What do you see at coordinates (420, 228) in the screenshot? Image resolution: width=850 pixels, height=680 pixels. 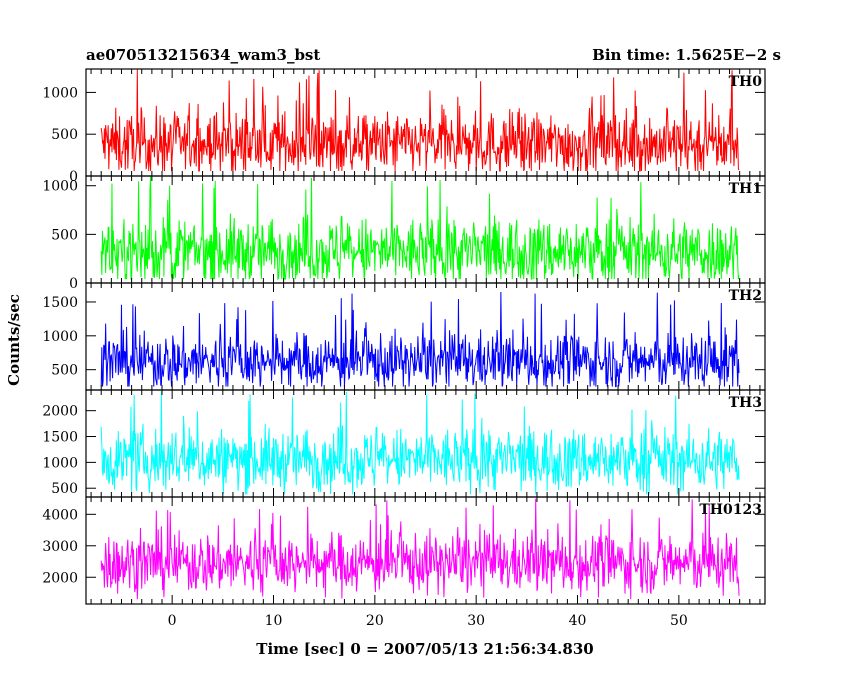 I see `series-th1-line` at bounding box center [420, 228].